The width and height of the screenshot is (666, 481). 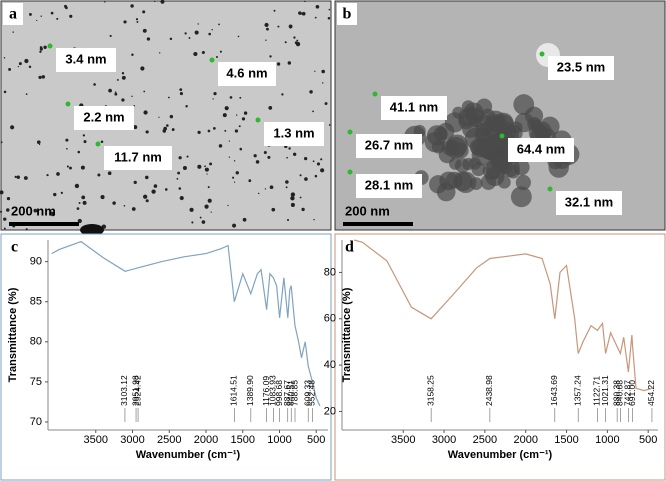 I want to click on annotation: 28.1 nm, so click(x=389, y=184).